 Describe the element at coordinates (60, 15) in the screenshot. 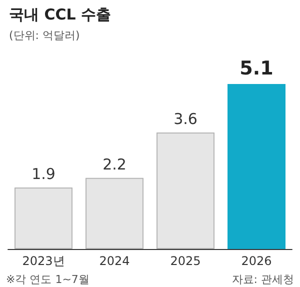

I see `chart-title: 국내 CCL 수출` at that location.